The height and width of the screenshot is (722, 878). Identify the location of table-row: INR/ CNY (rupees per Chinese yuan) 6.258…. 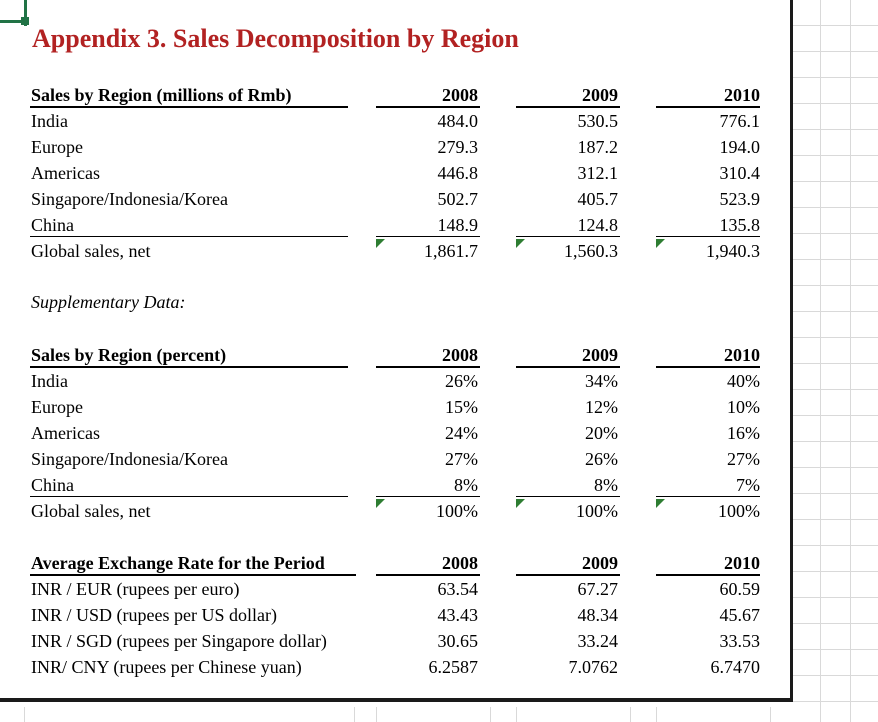
(395, 667).